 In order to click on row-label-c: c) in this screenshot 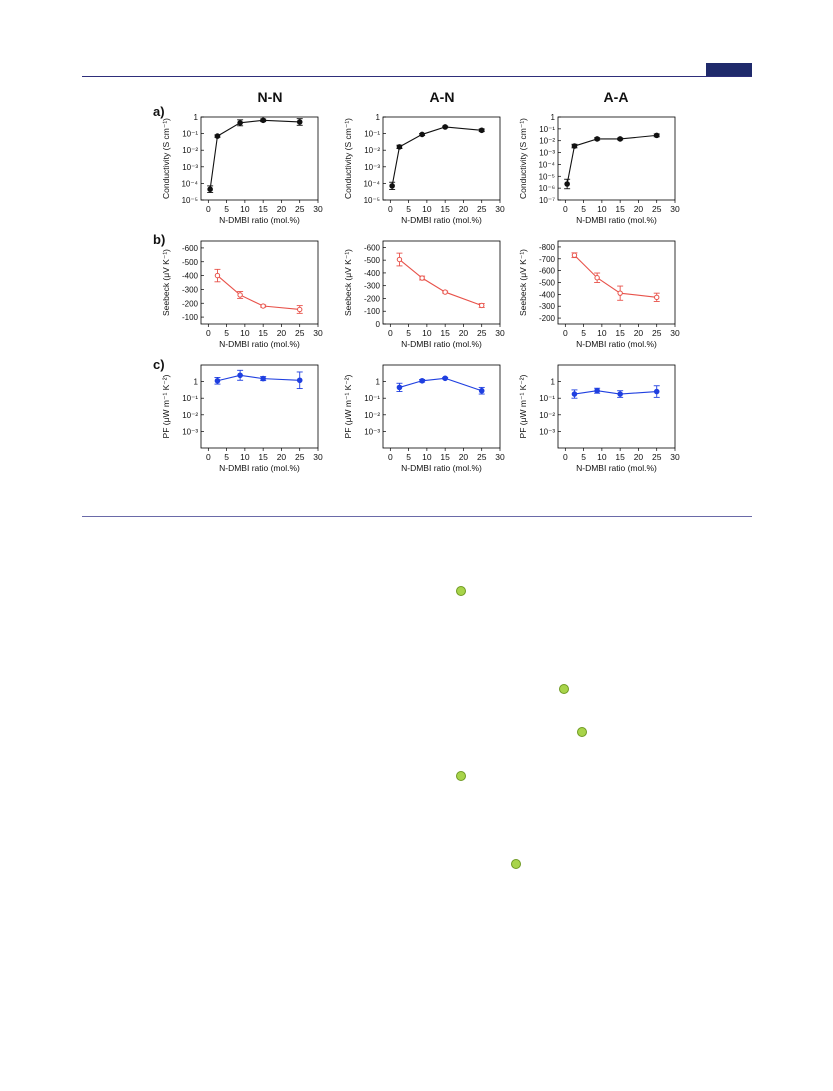, I will do `click(159, 364)`.